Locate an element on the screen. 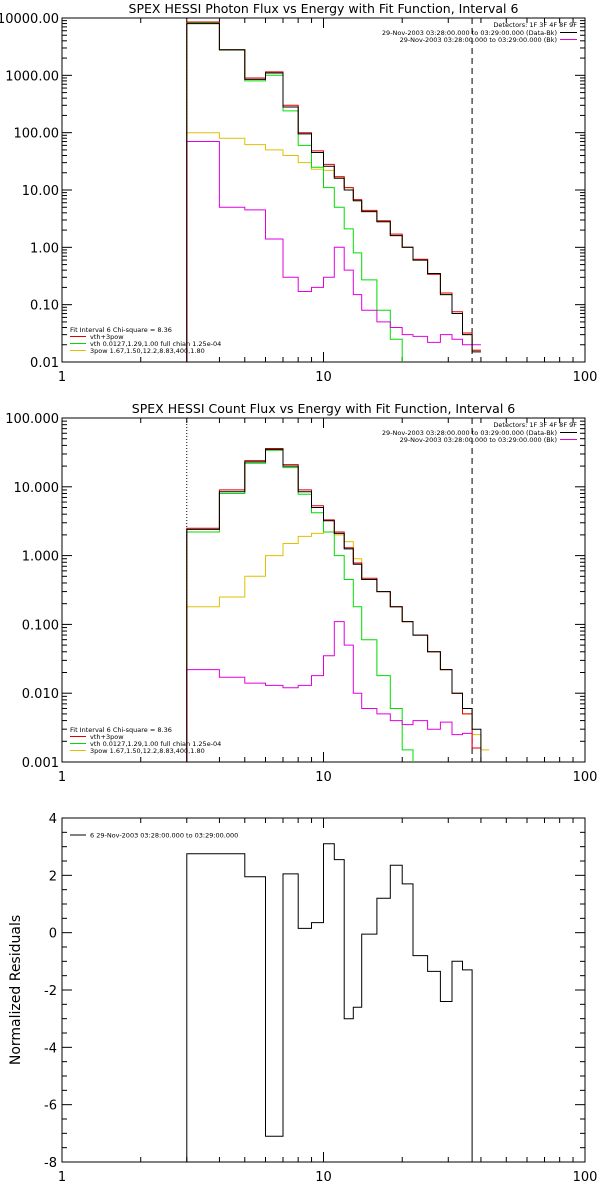  series-3pow is located at coordinates (338, 646).